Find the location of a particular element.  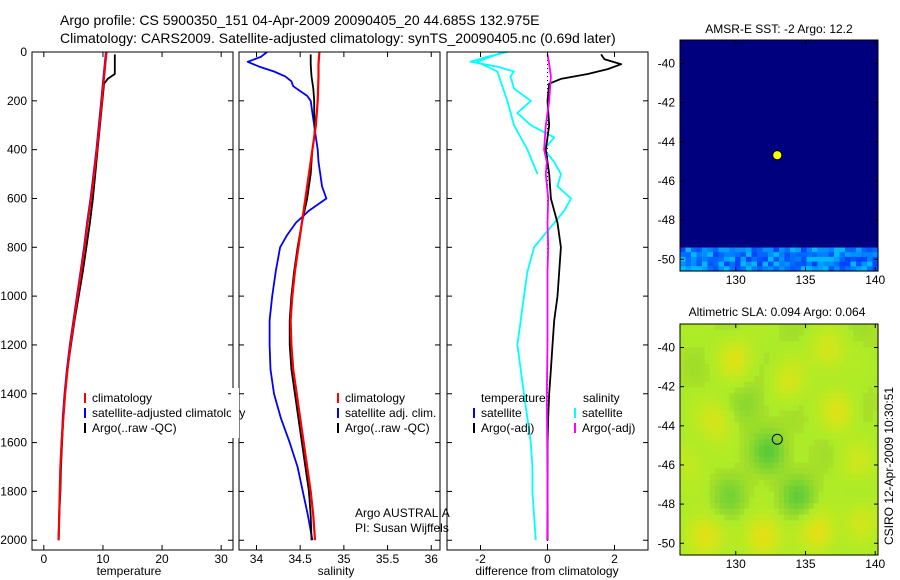

x-tick-label: 35.5 is located at coordinates (388, 559).